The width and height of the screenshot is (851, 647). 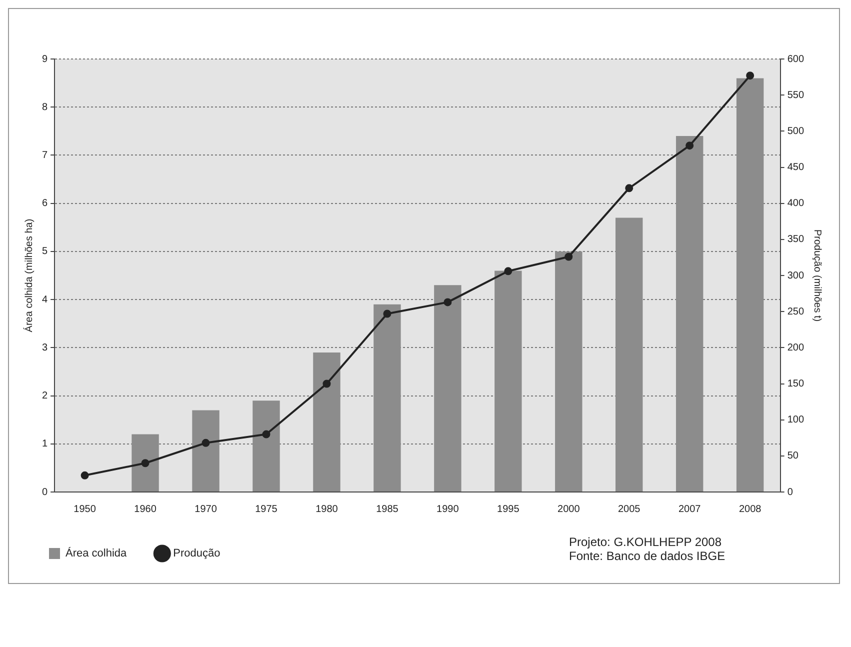 What do you see at coordinates (795, 276) in the screenshot?
I see `y2-tick-label: 300` at bounding box center [795, 276].